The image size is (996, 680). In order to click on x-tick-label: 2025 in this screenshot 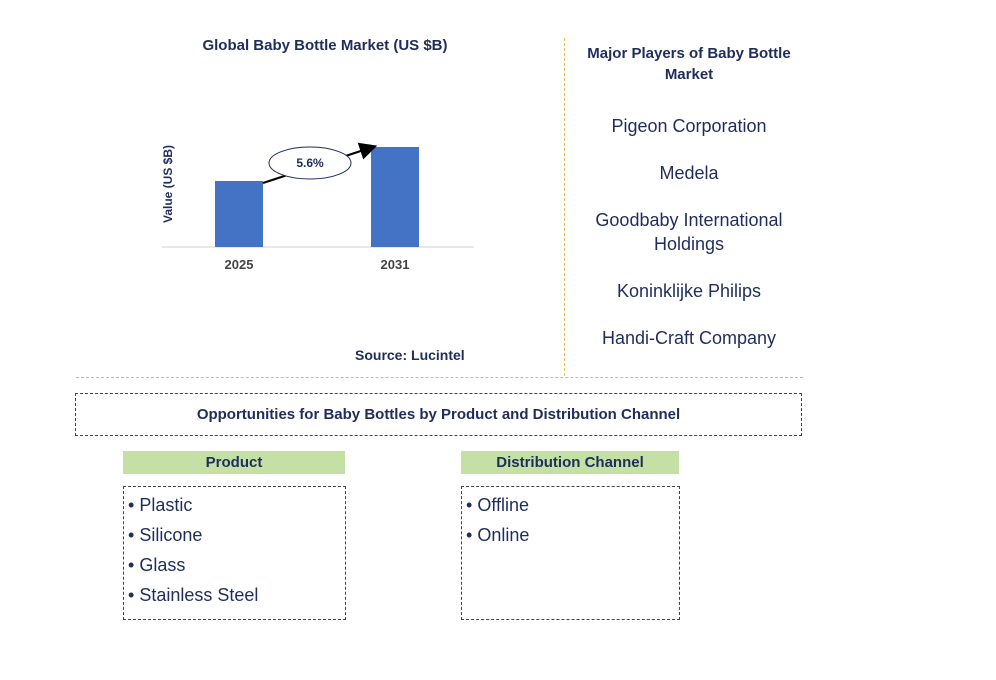, I will do `click(239, 264)`.